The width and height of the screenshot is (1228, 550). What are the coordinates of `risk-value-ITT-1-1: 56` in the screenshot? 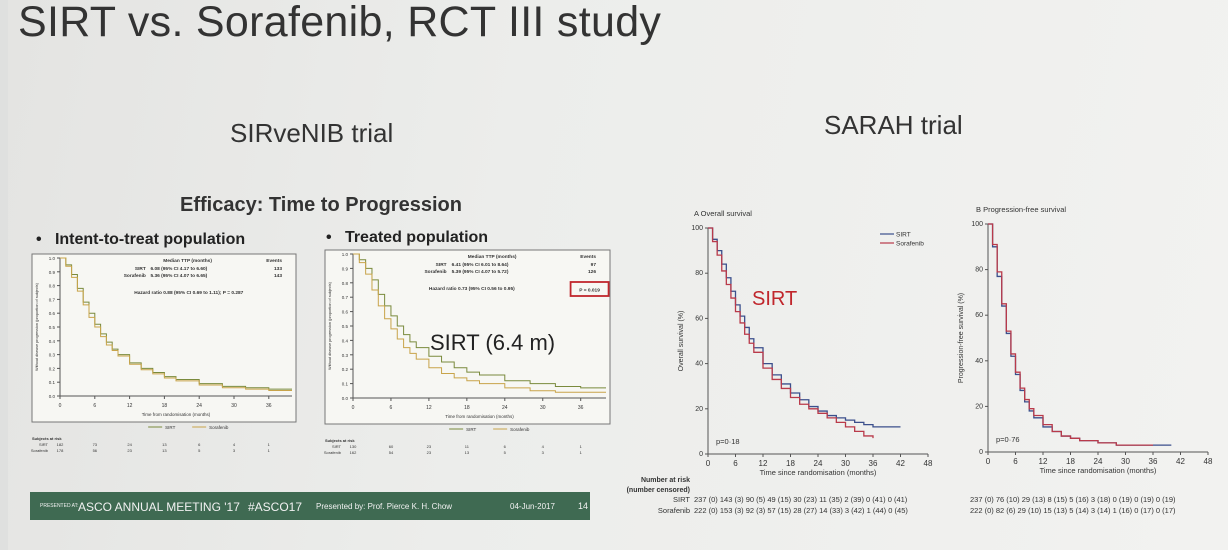 It's located at (95, 450).